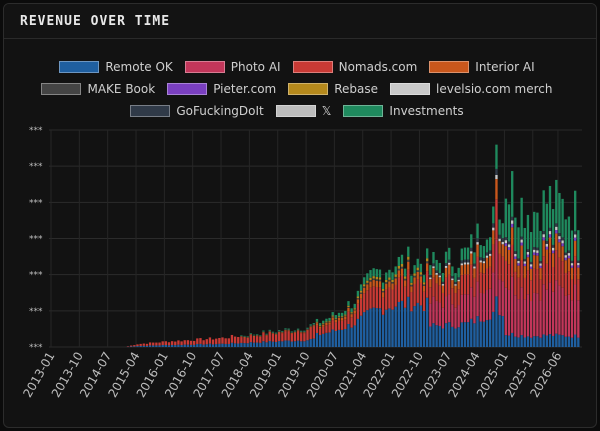  Describe the element at coordinates (482, 67) in the screenshot. I see `legend-item-3: Interior AI` at that location.